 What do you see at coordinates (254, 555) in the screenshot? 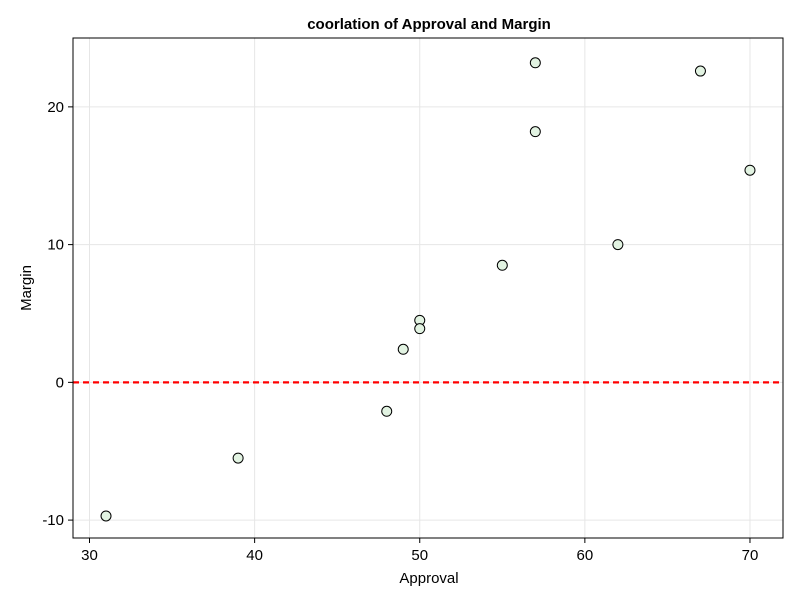
I see `x-tick-label: 40` at bounding box center [254, 555].